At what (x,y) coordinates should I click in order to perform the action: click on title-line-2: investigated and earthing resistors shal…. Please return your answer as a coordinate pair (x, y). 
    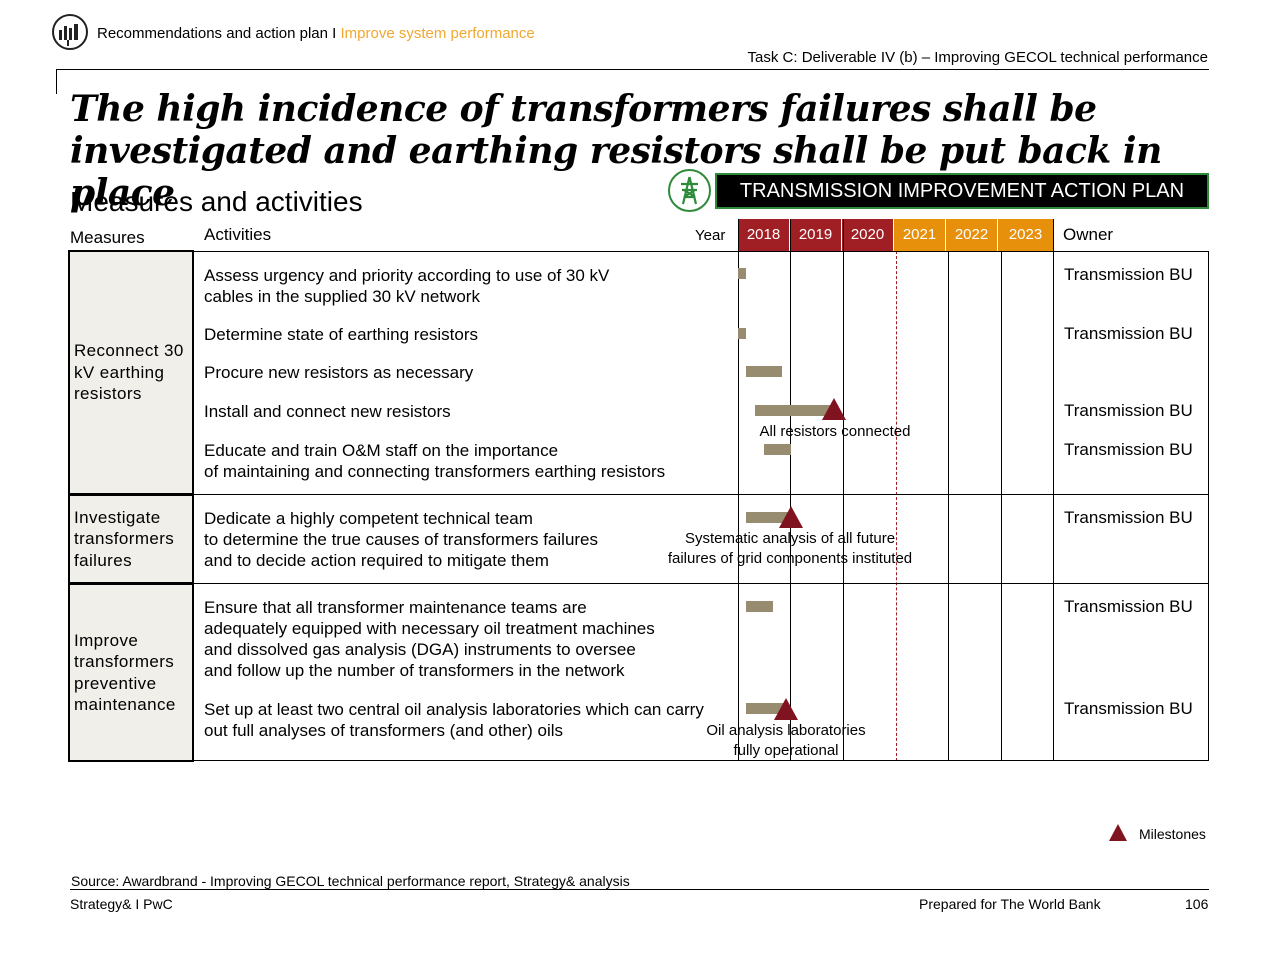
    Looking at the image, I should click on (616, 172).